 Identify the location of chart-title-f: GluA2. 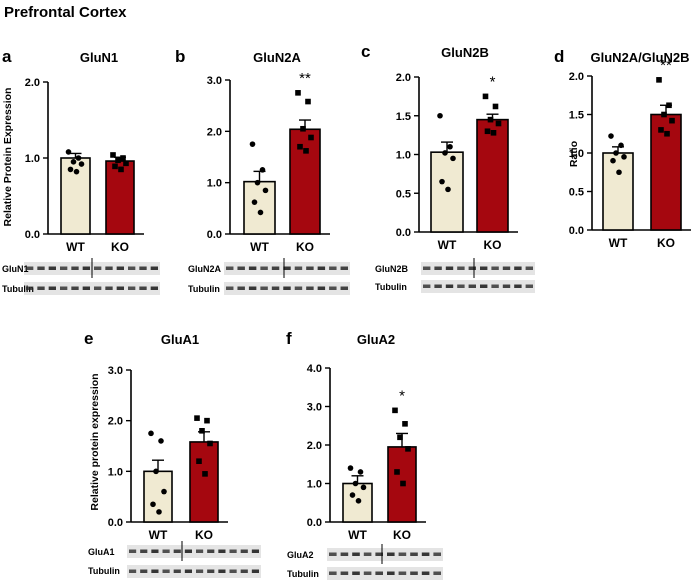
(376, 339).